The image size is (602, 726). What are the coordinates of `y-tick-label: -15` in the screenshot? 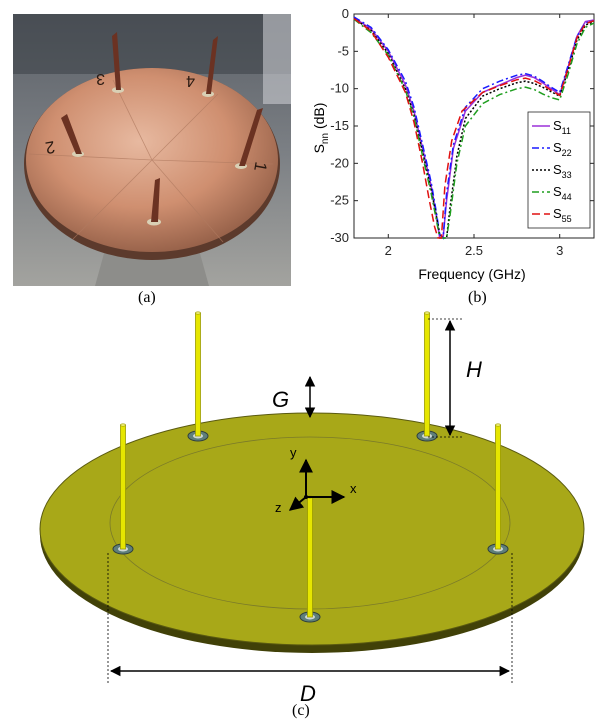 It's located at (339, 125).